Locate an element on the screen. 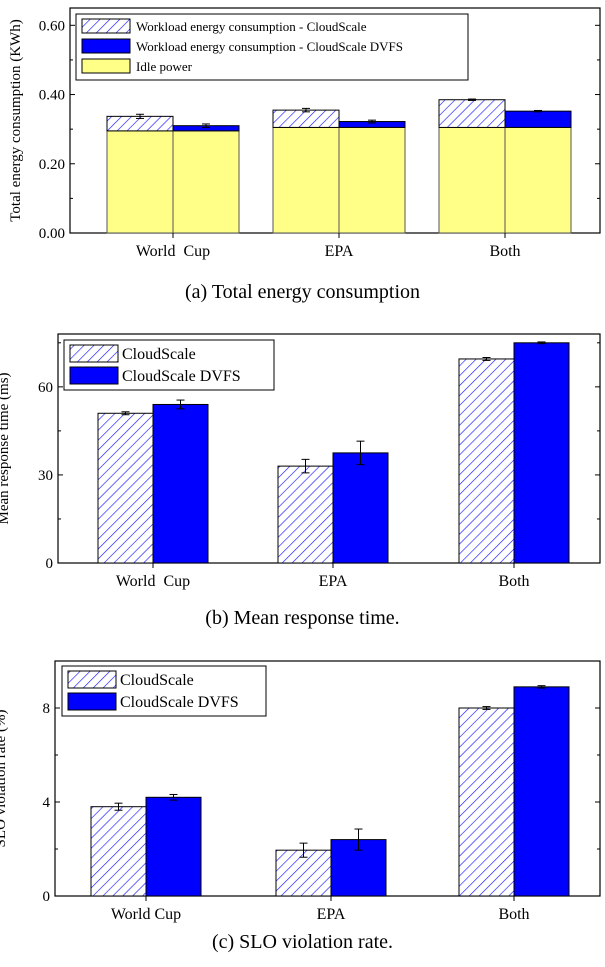 The height and width of the screenshot is (967, 605). y-tick-label: 60 is located at coordinates (45, 388).